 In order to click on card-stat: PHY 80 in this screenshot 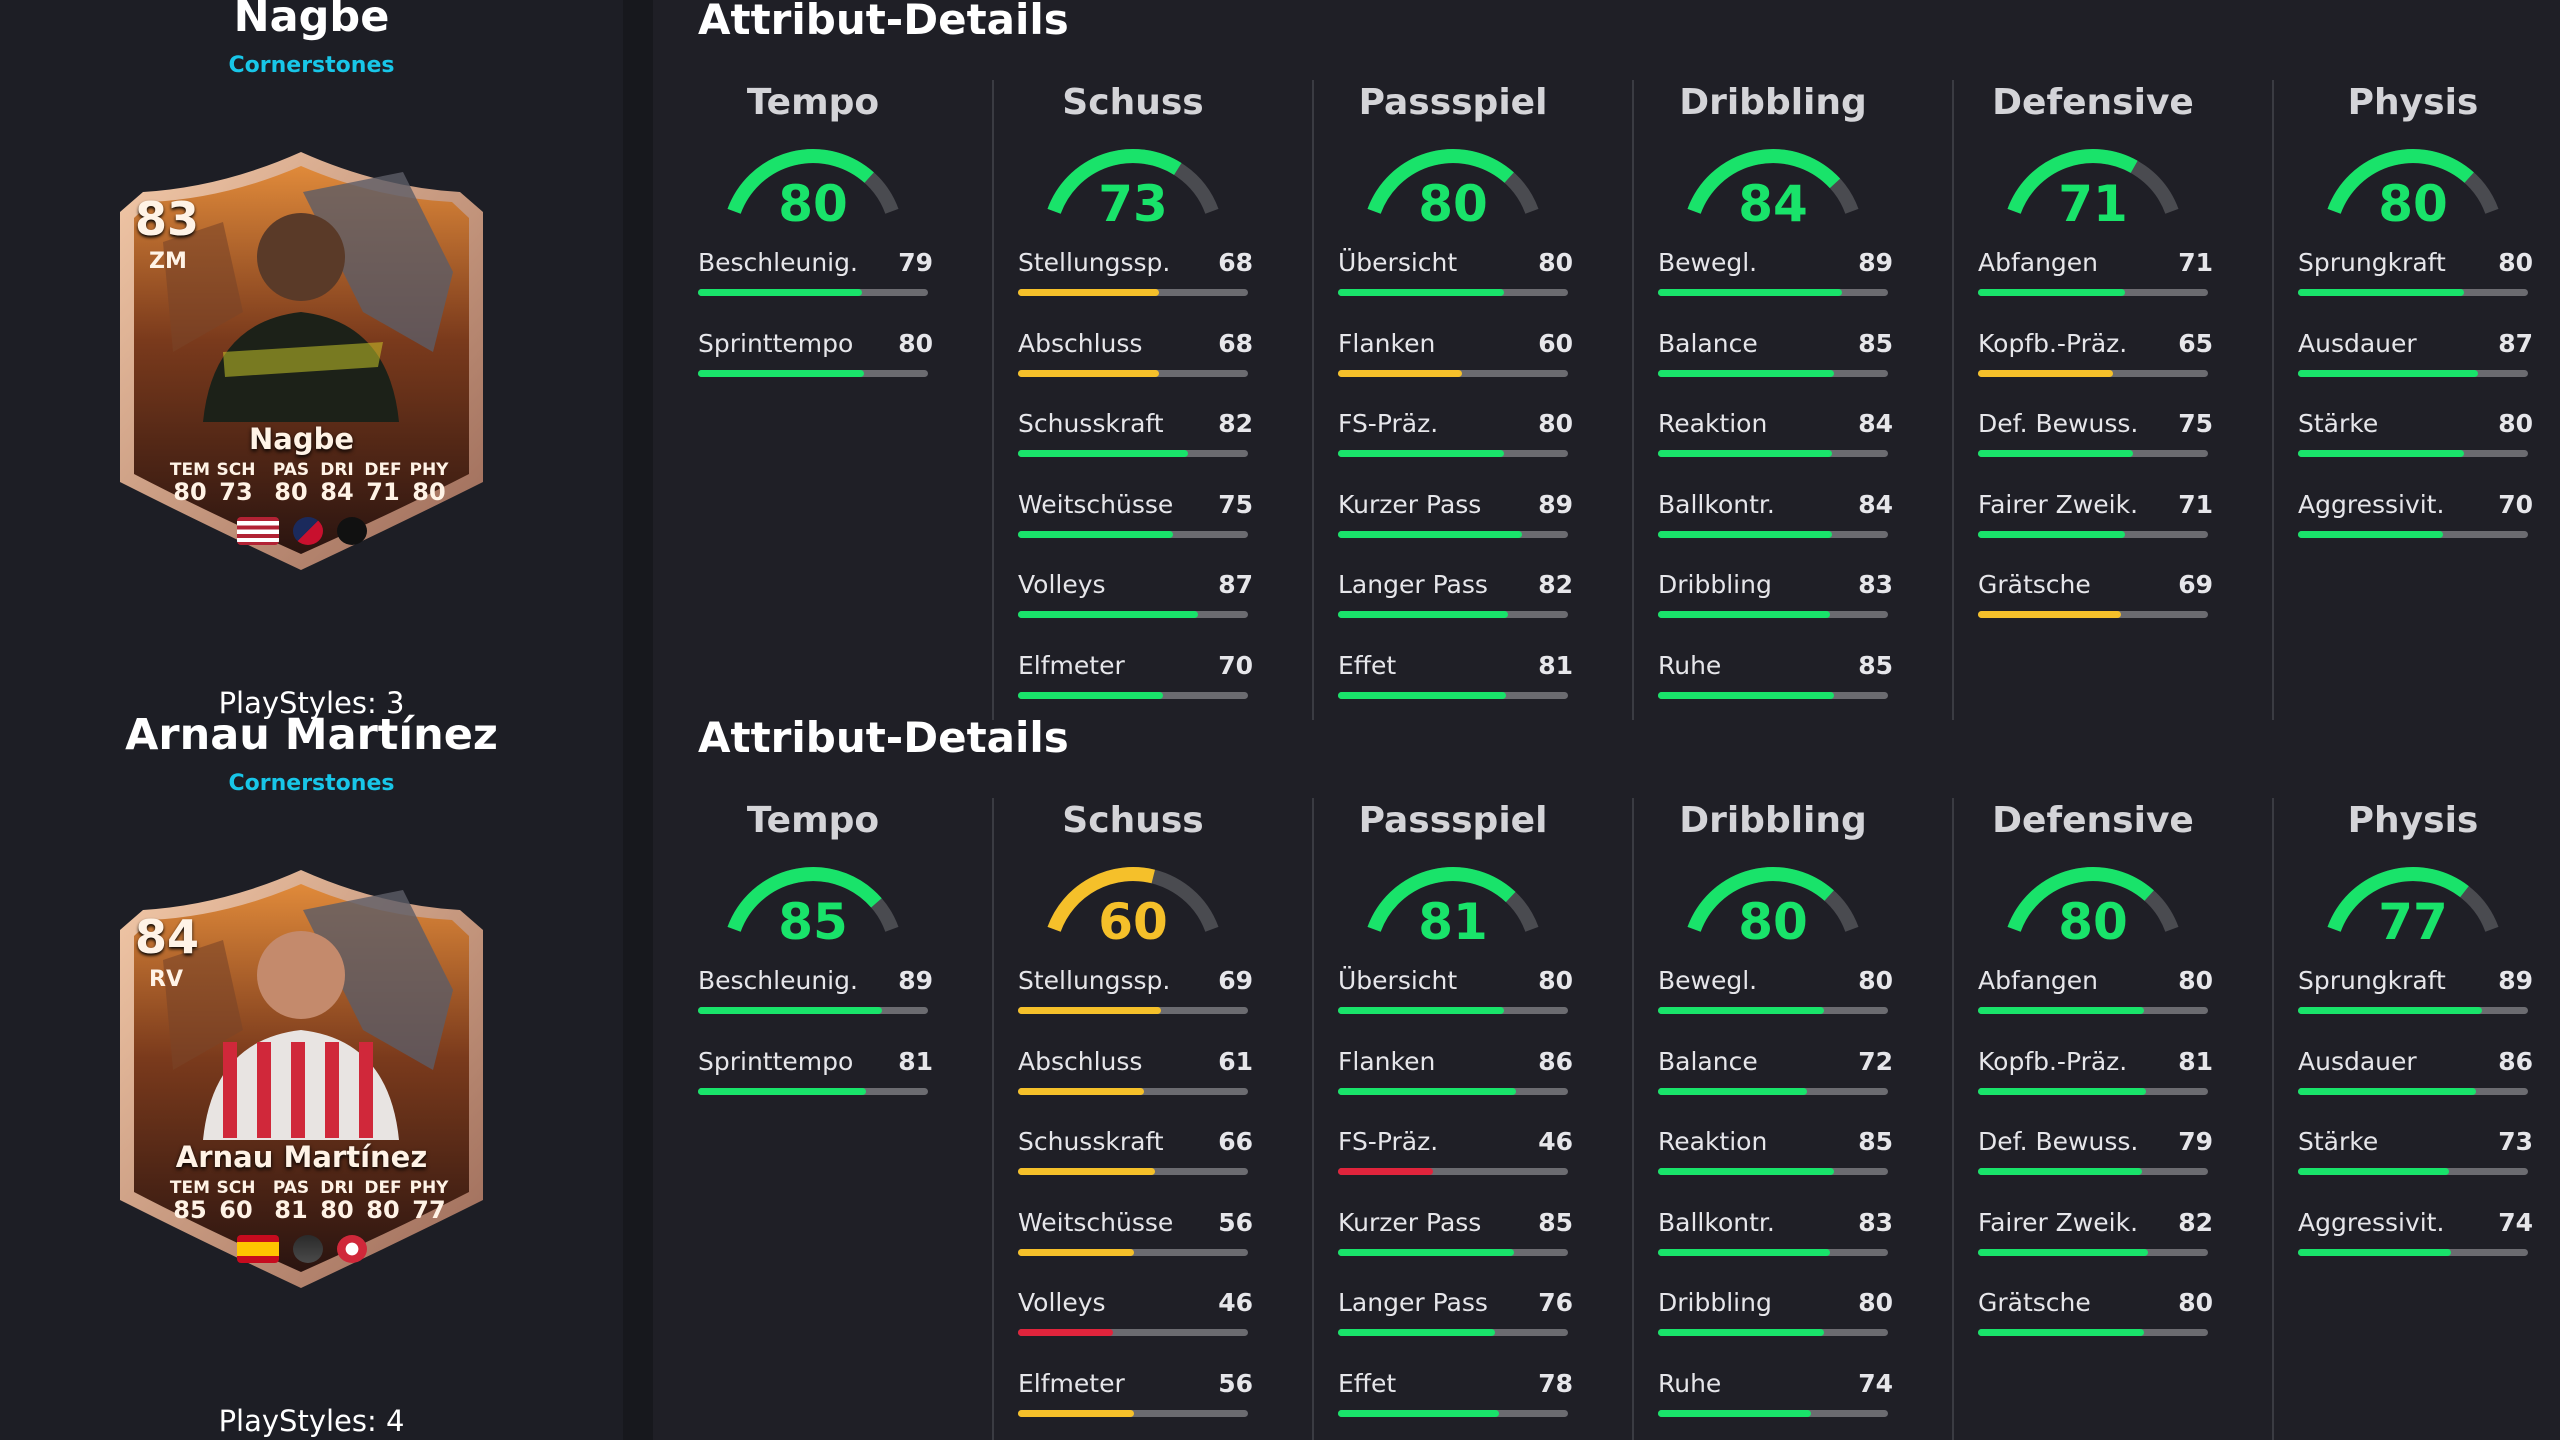, I will do `click(429, 482)`.